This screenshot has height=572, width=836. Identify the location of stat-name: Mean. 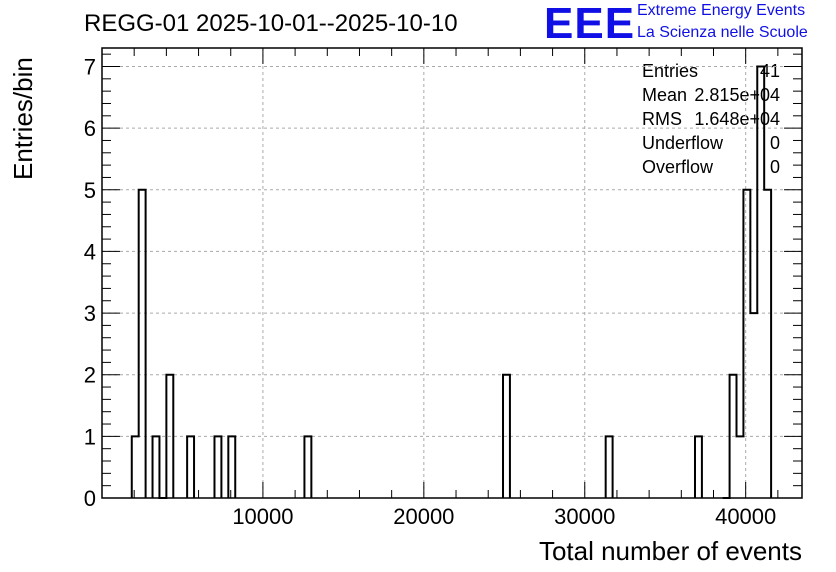
(665, 95).